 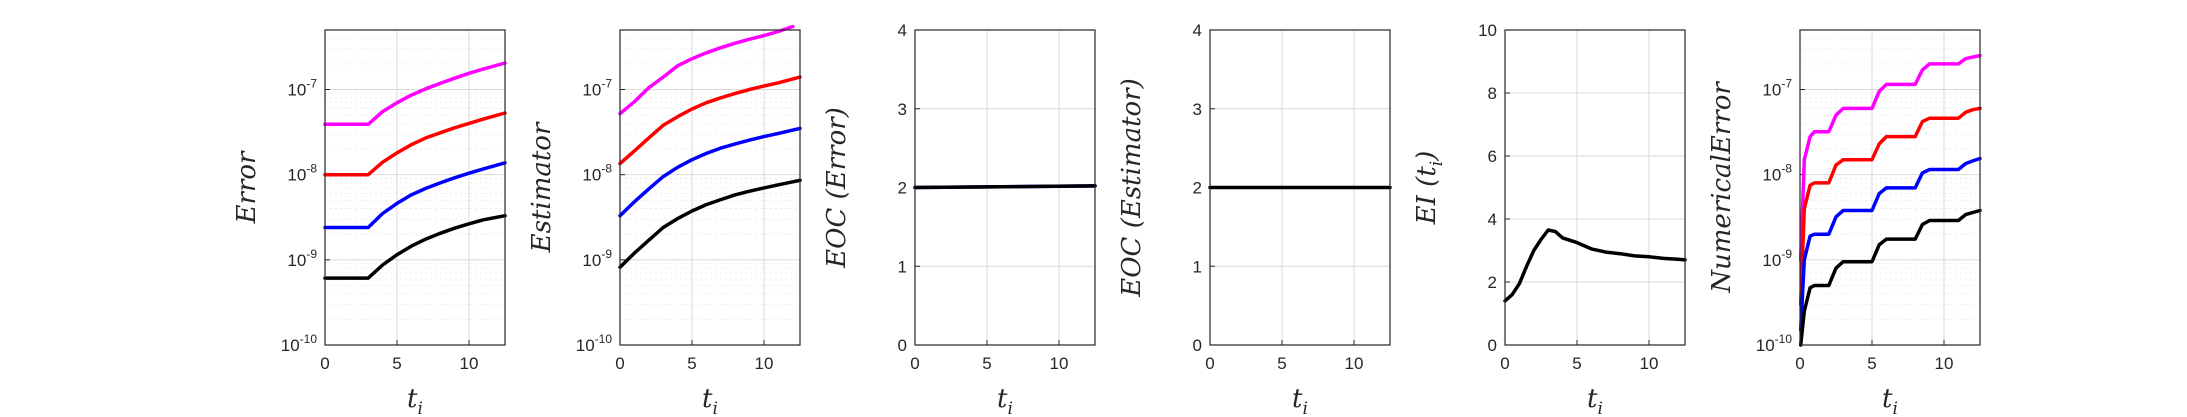 I want to click on chart-1: 10⁻¹⁰ 10⁻⁹ 10⁻⁸ 10⁻⁷ 0 5 10 ti Error, so click(x=369, y=223).